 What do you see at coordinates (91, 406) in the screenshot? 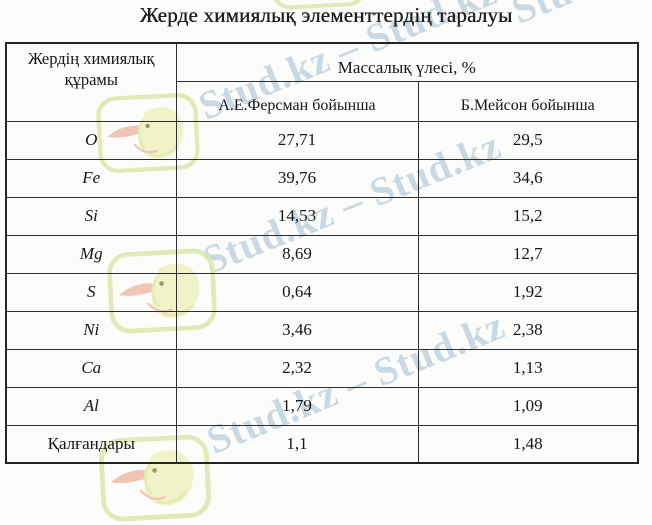
I see `element-symbol-cell: Al` at bounding box center [91, 406].